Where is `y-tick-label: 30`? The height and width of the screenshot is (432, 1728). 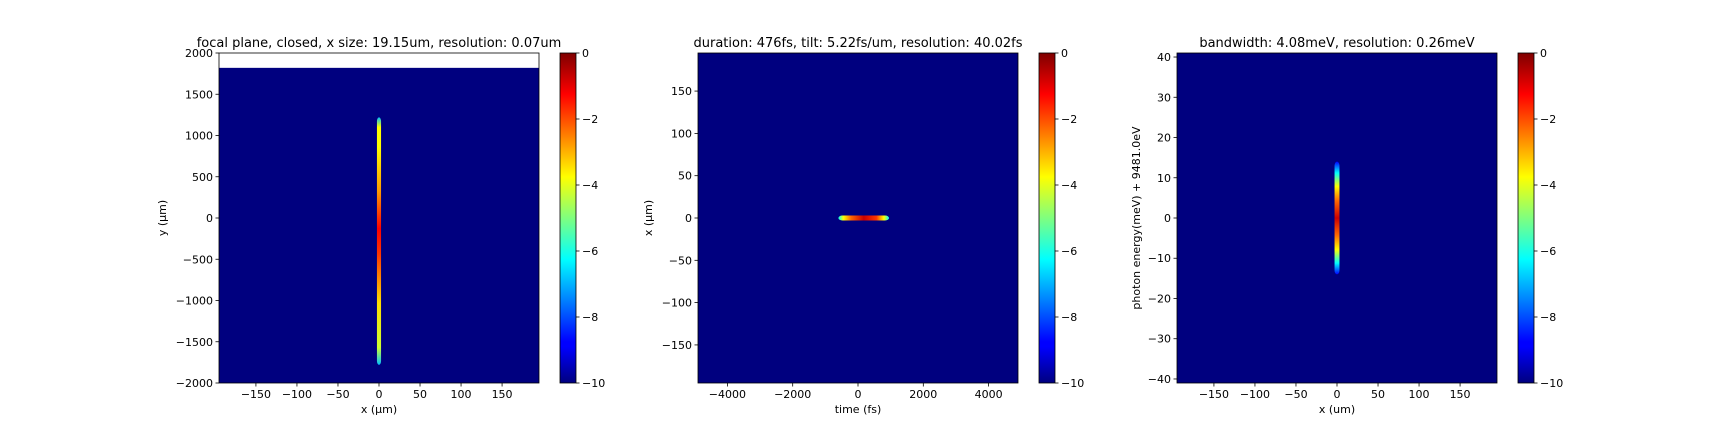
y-tick-label: 30 is located at coordinates (1164, 97).